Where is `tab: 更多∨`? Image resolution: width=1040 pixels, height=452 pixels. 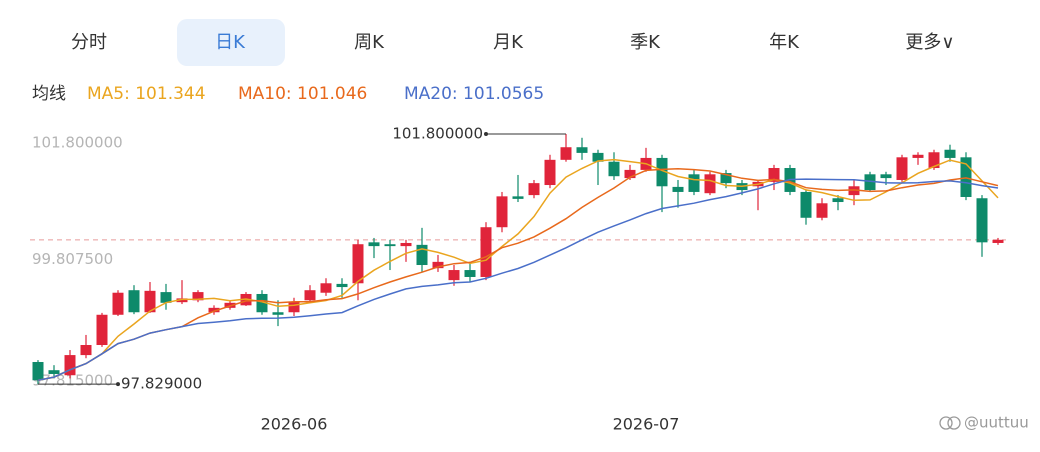
tab: 更多∨ is located at coordinates (929, 42).